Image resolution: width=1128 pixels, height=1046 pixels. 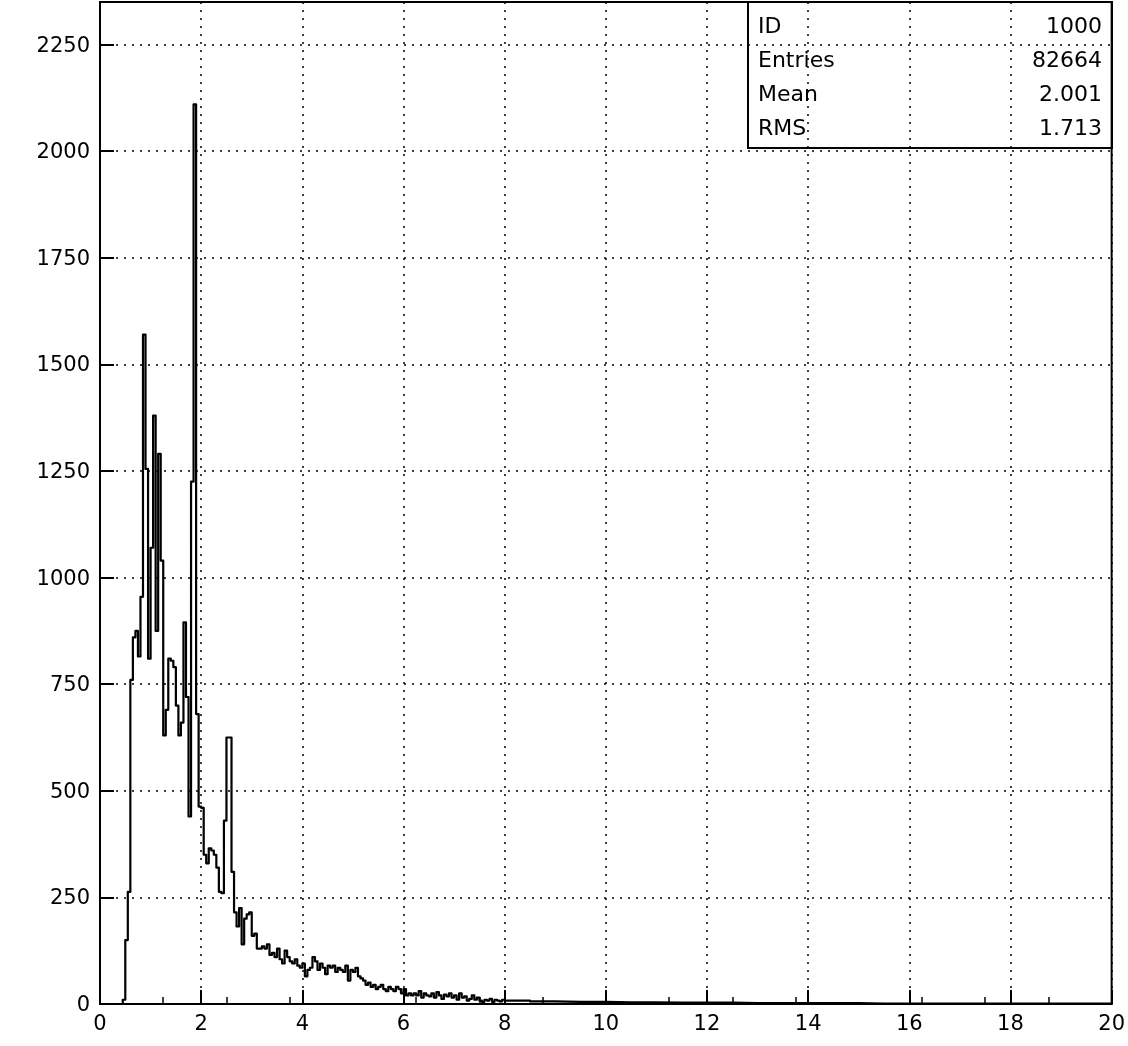 What do you see at coordinates (302, 1022) in the screenshot?
I see `x-tick-label: 4` at bounding box center [302, 1022].